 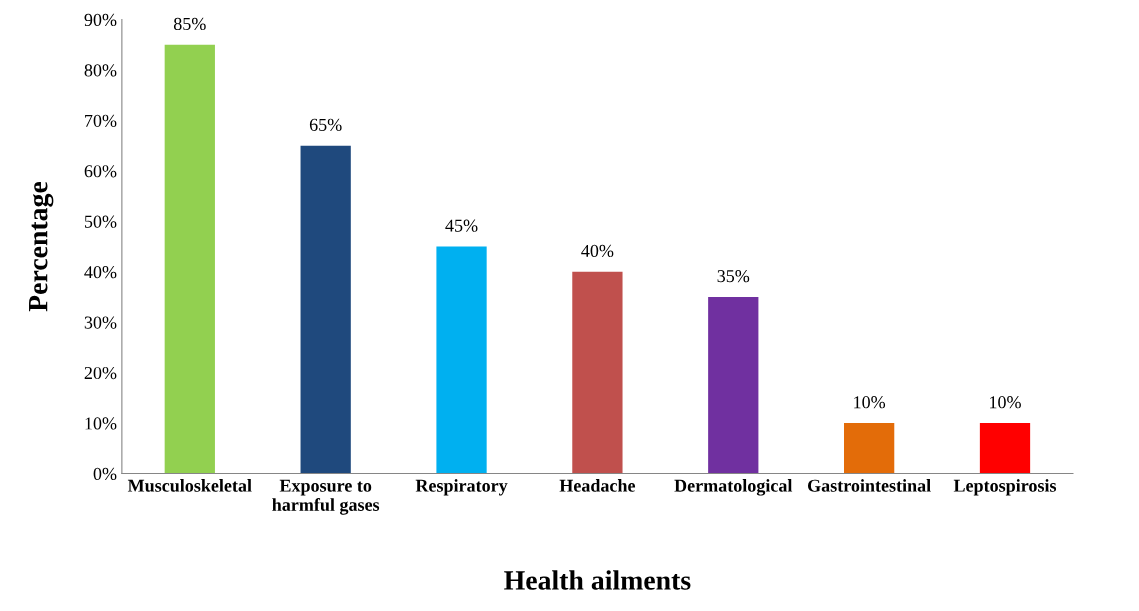 I want to click on y-tick-label: 70%, so click(x=101, y=120).